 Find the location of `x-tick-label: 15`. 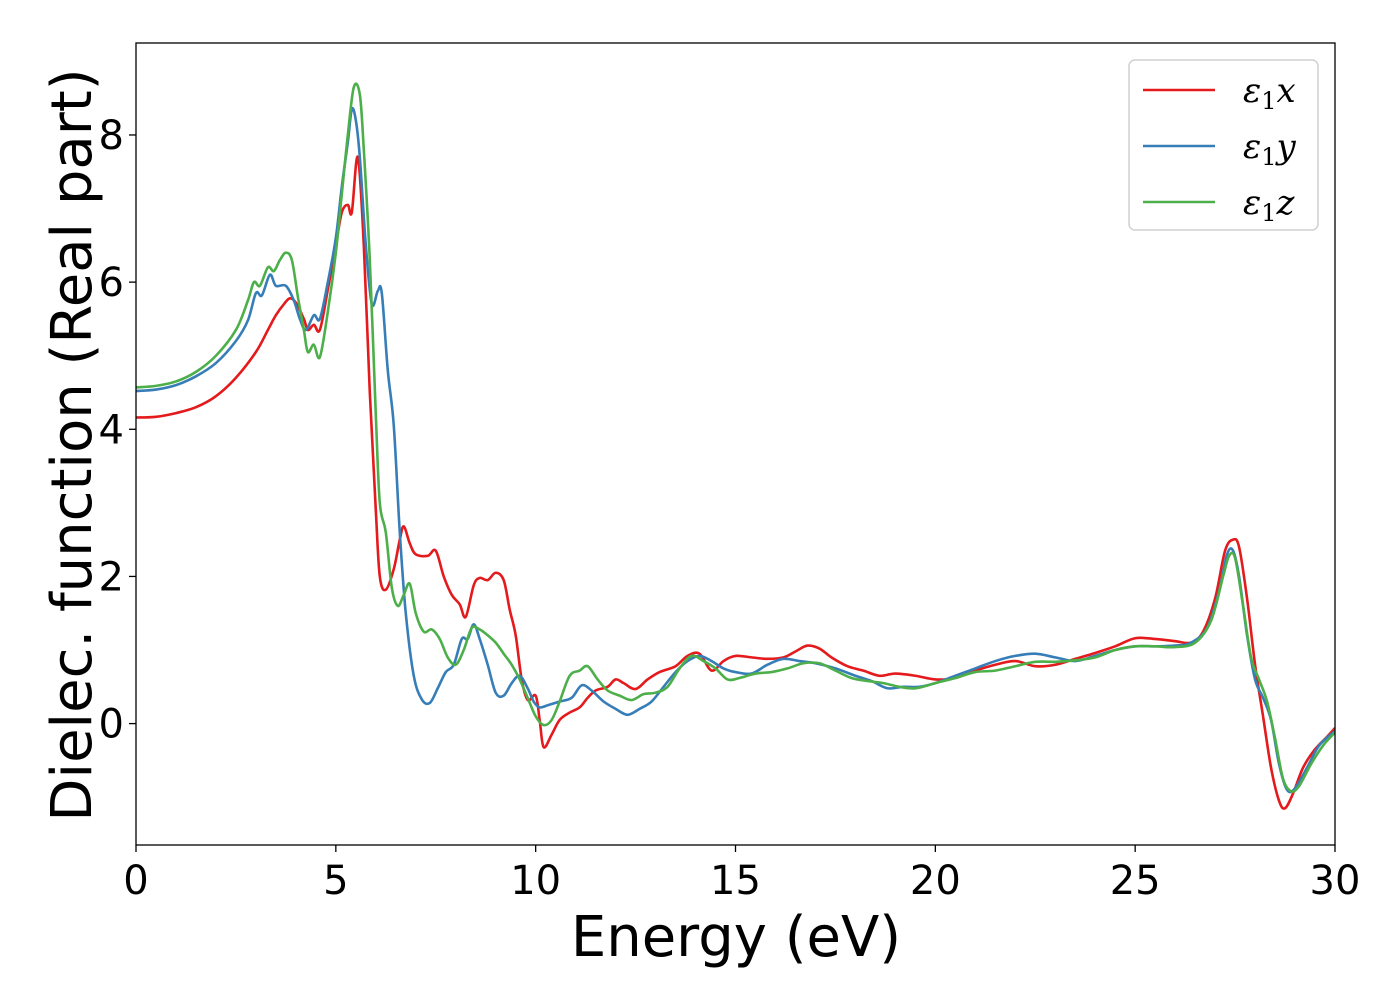

x-tick-label: 15 is located at coordinates (735, 881).